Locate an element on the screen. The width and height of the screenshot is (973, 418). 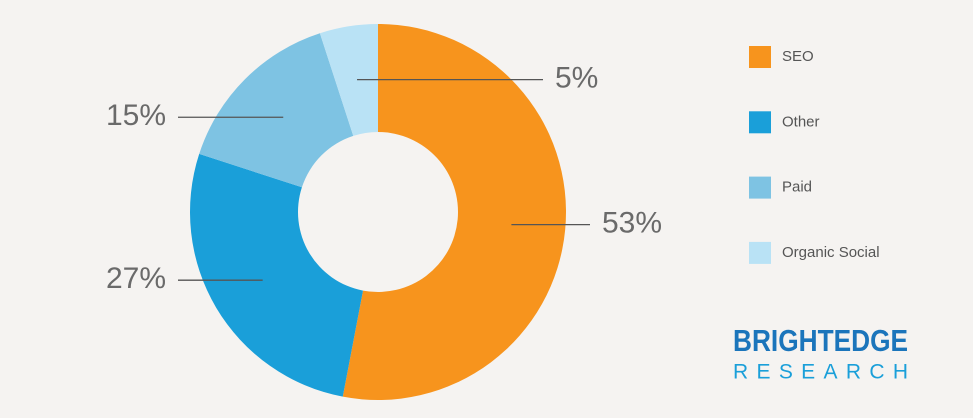
legend-label: SEO is located at coordinates (798, 56).